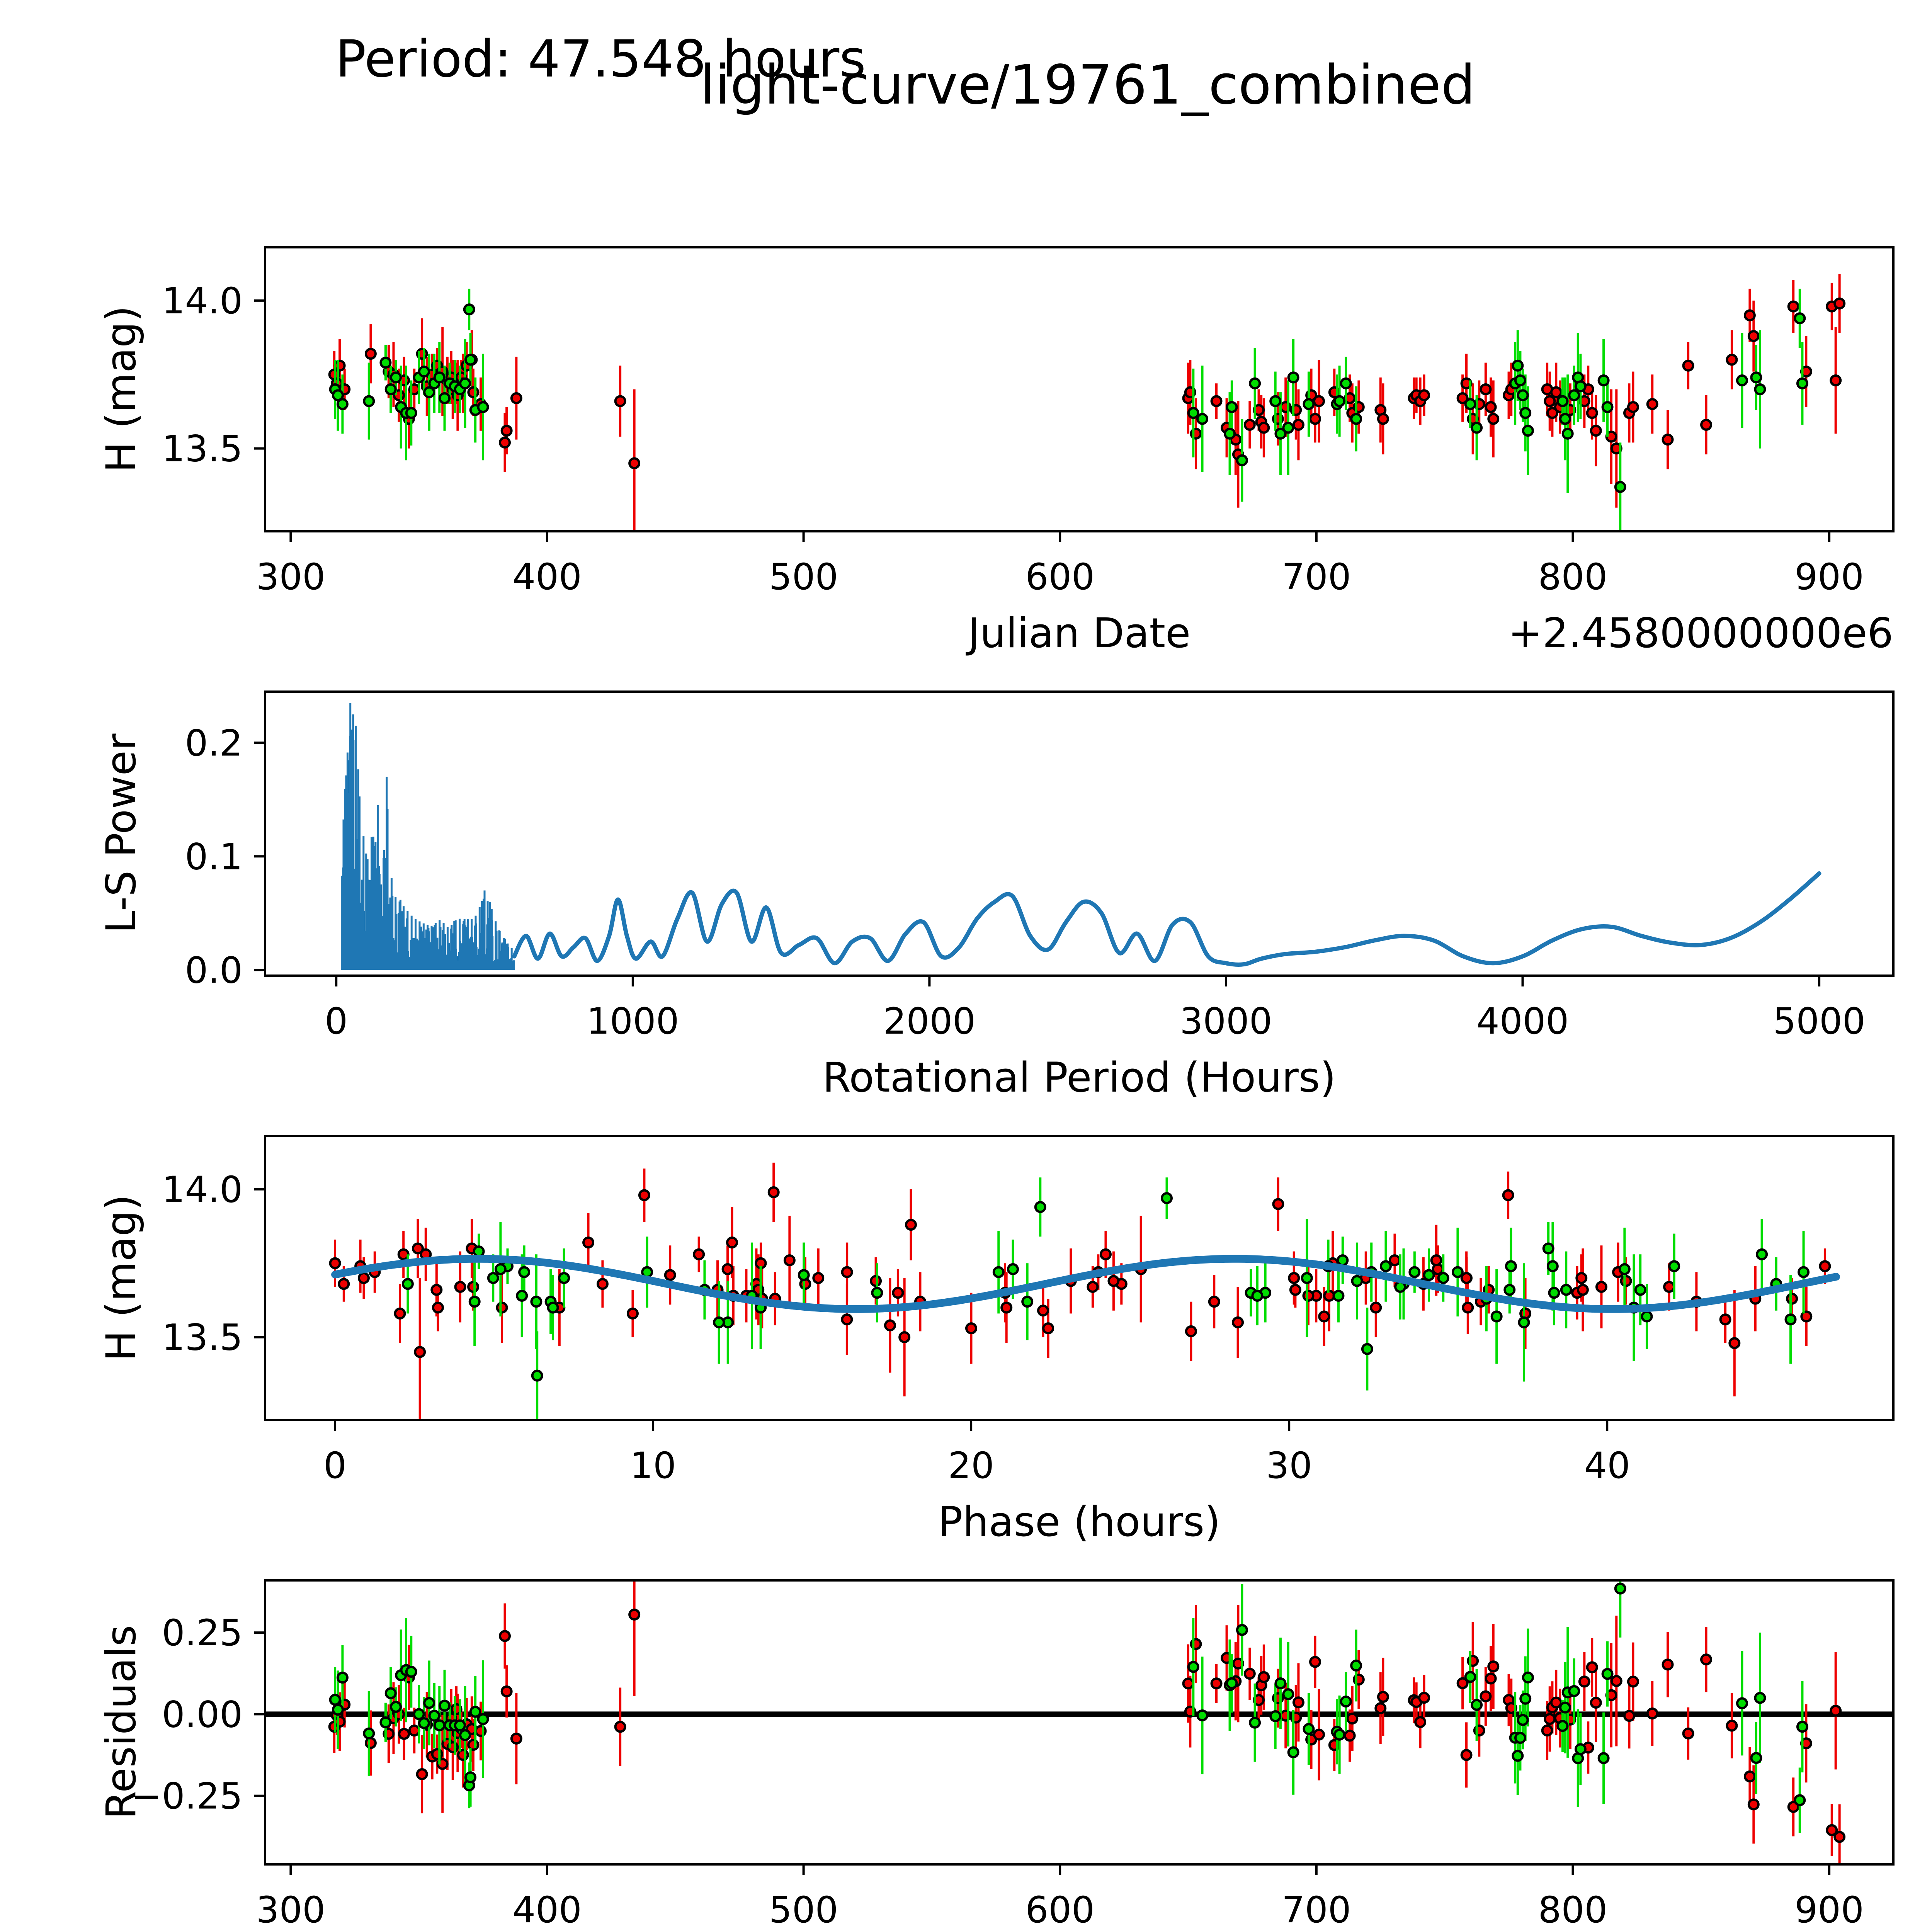 The width and height of the screenshot is (1932, 1932). Describe the element at coordinates (804, 1910) in the screenshot. I see `x-tick-label: 500` at that location.